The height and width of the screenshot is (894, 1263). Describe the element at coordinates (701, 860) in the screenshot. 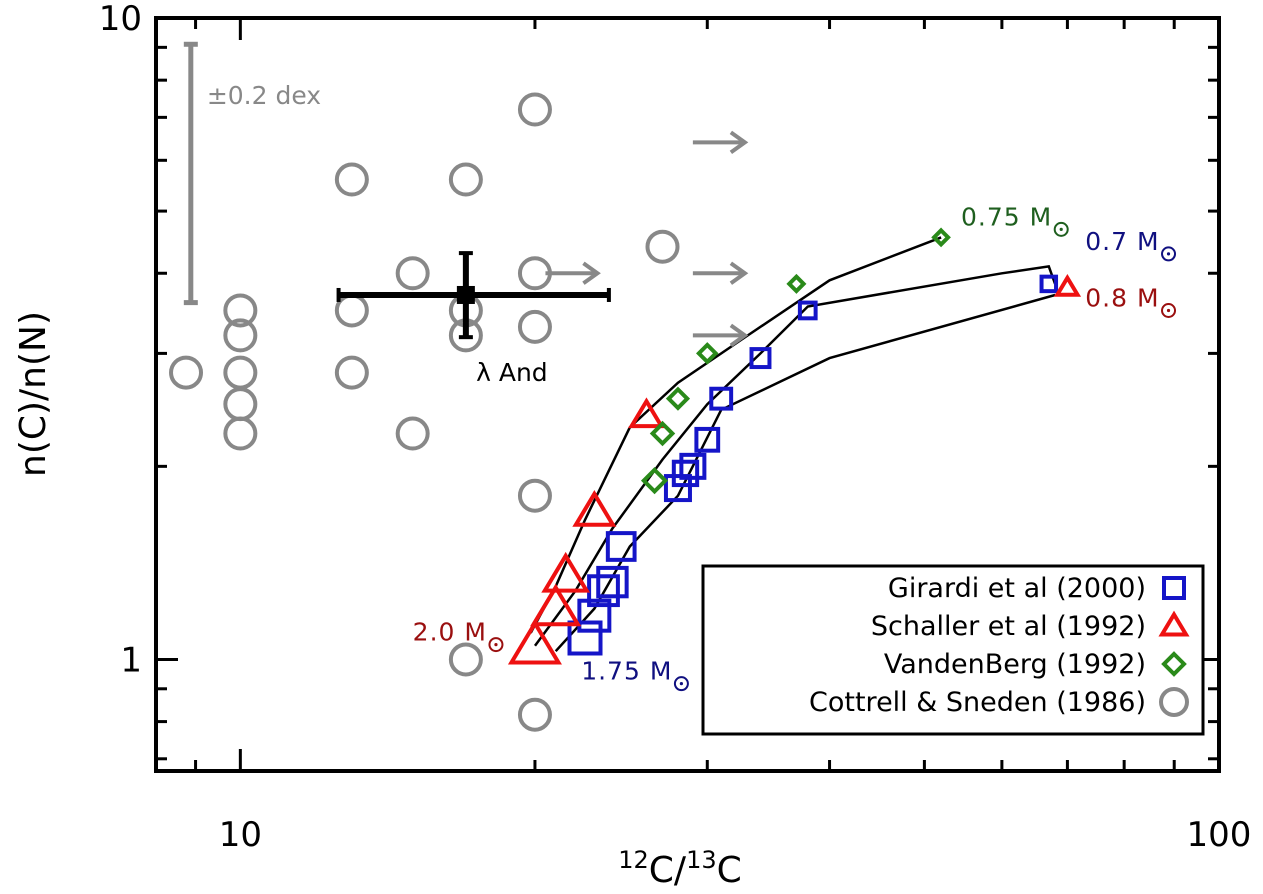

I see `x-axis-title-sup2: 13` at that location.